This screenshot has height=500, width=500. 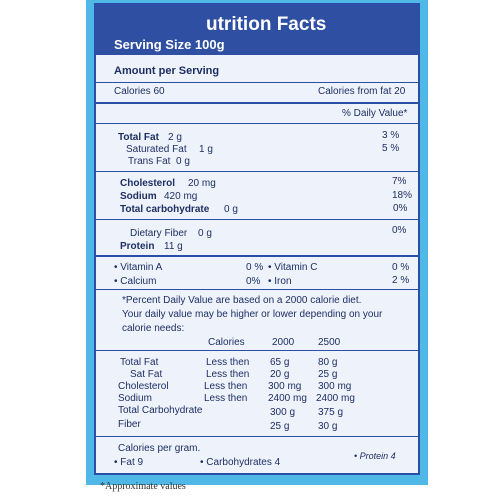 What do you see at coordinates (143, 486) in the screenshot?
I see `approximate-note: *Approximate values` at bounding box center [143, 486].